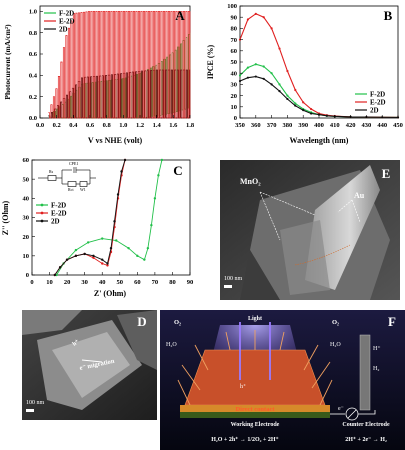 The height and width of the screenshot is (450, 405). What do you see at coordinates (26, 199) in the screenshot?
I see `panel-c-ytick-label: 40` at bounding box center [26, 199].